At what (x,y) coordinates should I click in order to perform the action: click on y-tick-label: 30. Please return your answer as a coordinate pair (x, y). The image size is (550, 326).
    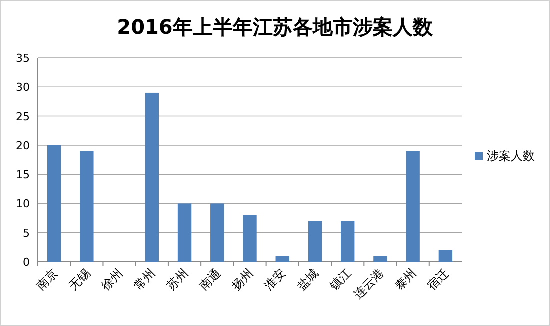
    Looking at the image, I should click on (23, 87).